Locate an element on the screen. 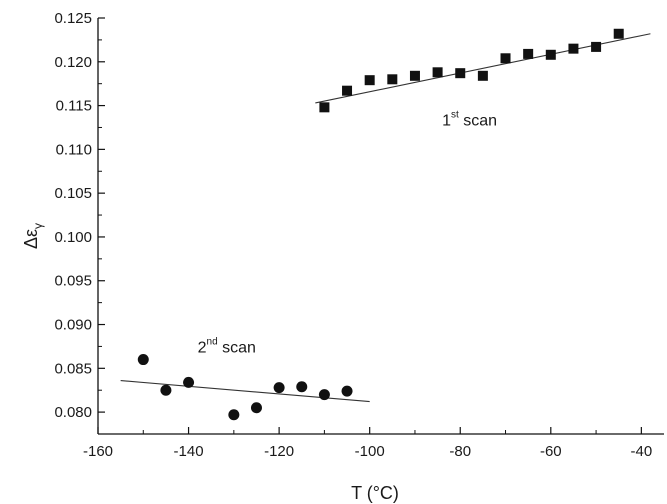  y-tick-label: 0.110 is located at coordinates (74, 149).